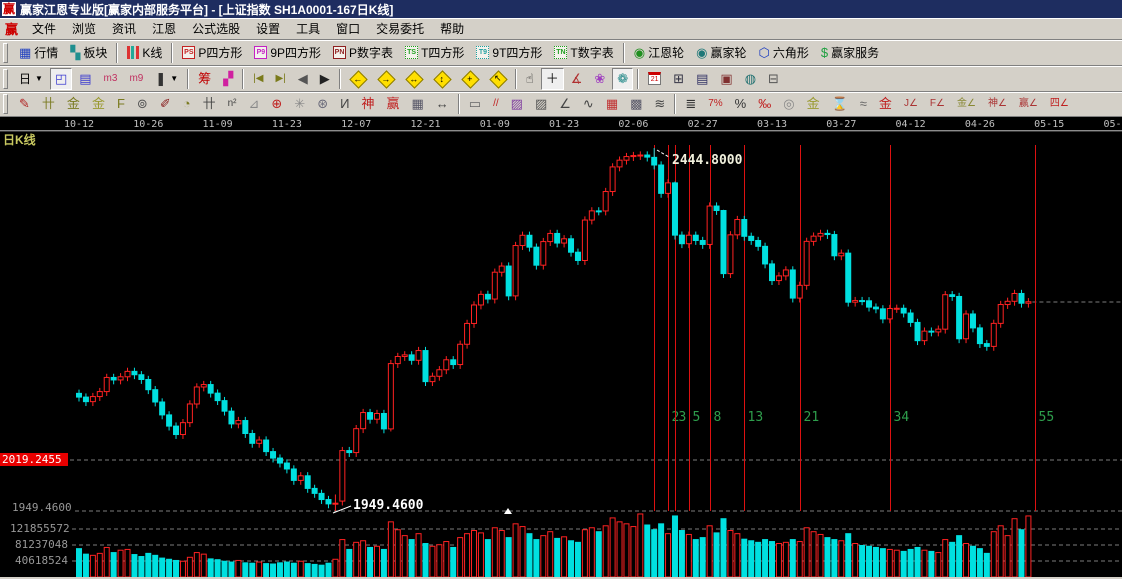 Image resolution: width=1122 pixels, height=579 pixels. What do you see at coordinates (205, 78) in the screenshot?
I see `chips-distribution-icon: 筹` at bounding box center [205, 78].